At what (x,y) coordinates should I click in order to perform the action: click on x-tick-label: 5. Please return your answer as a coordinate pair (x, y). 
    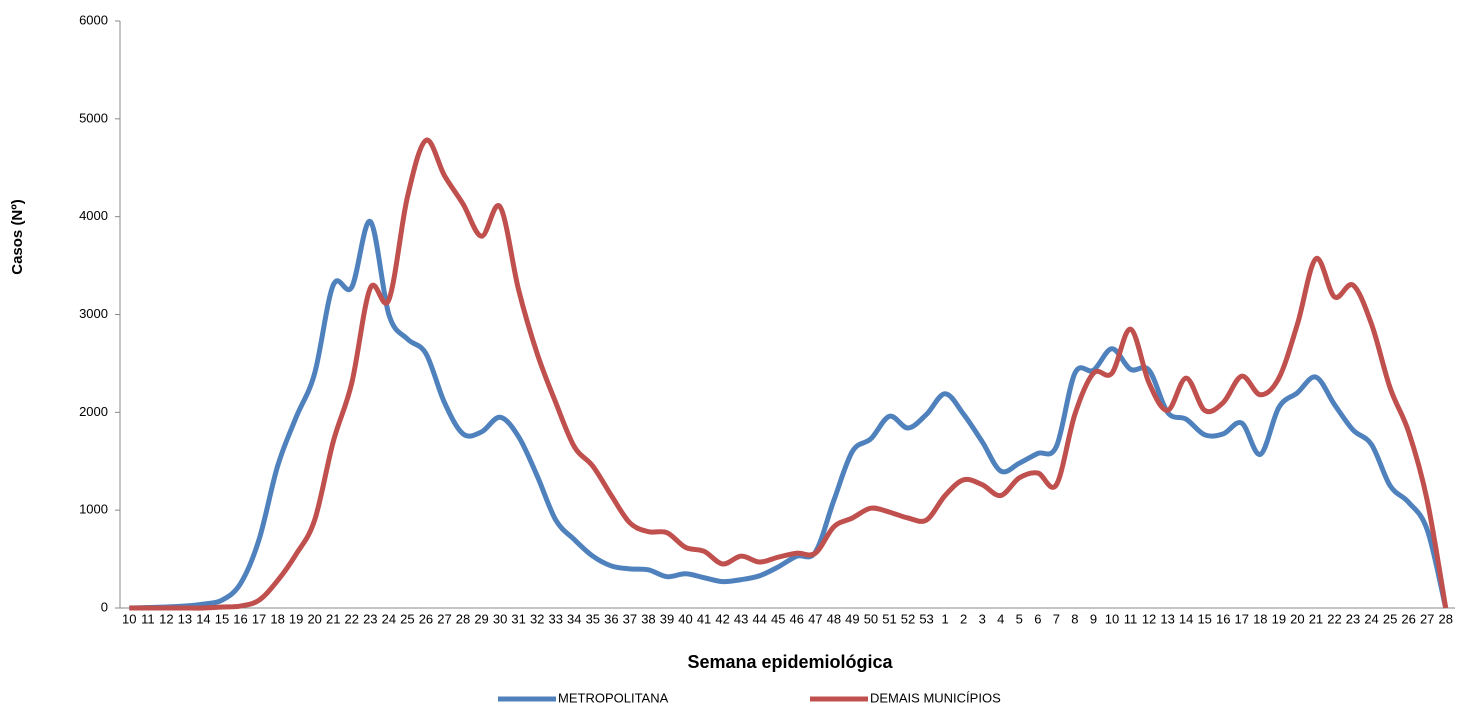
    Looking at the image, I should click on (1019, 618).